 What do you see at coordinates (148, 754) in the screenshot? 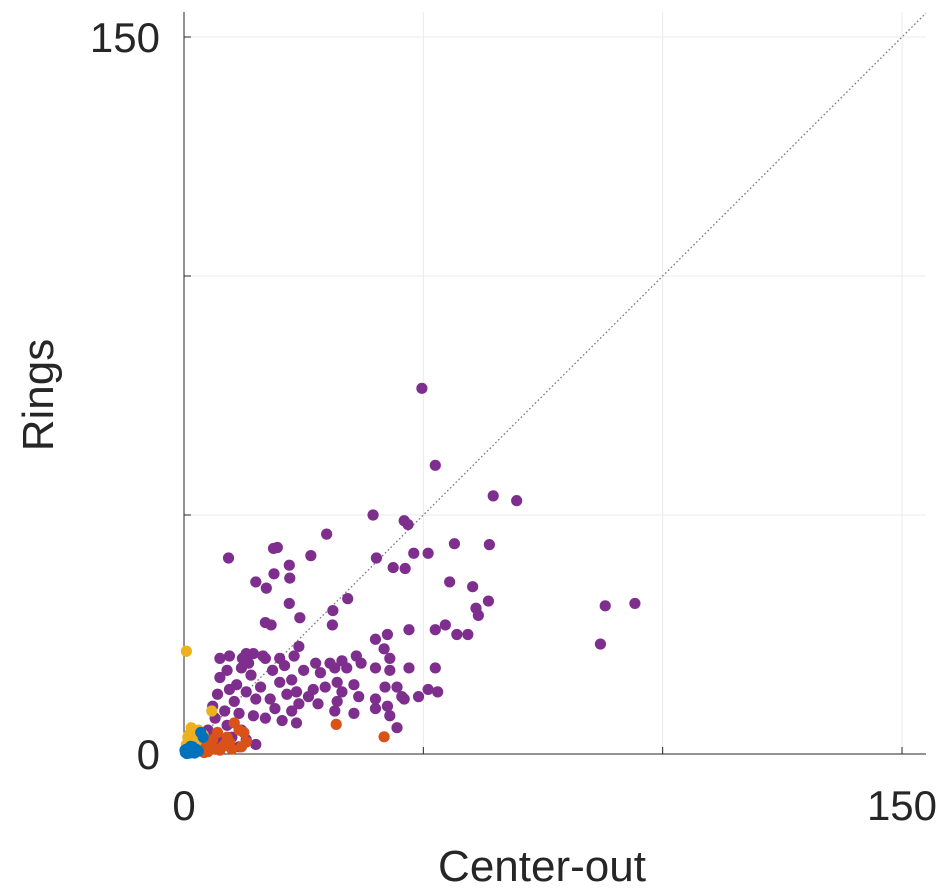
I see `y-tick-label: 0` at bounding box center [148, 754].